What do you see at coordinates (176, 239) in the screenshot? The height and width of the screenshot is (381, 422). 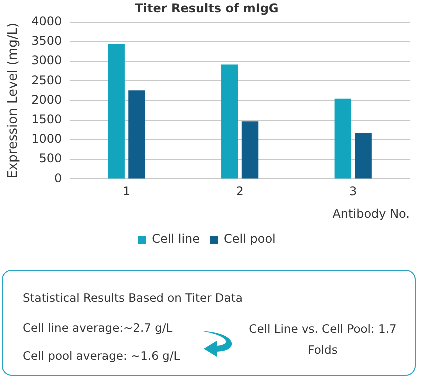 I see `legend-label: Cell line` at bounding box center [176, 239].